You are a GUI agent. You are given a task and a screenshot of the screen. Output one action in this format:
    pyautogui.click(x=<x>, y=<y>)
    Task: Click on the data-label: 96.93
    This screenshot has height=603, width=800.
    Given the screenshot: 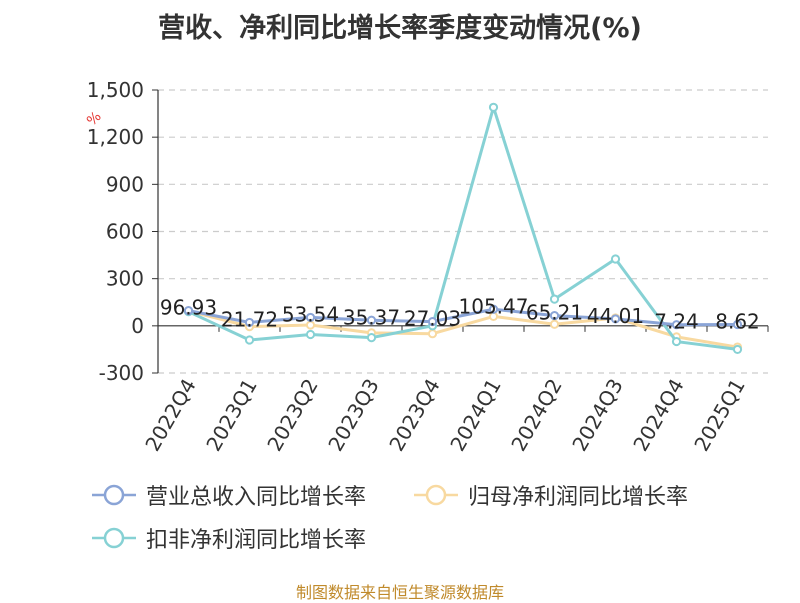 What is the action you would take?
    pyautogui.click(x=188, y=308)
    